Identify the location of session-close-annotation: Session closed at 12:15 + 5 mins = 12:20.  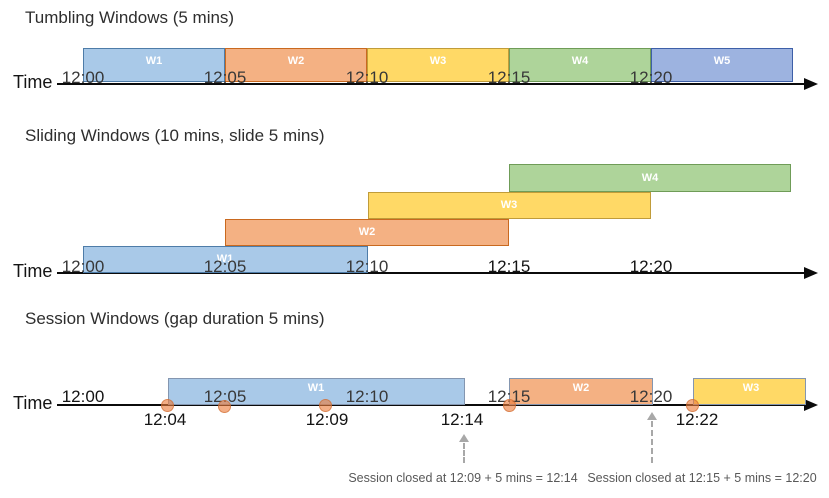
(702, 478).